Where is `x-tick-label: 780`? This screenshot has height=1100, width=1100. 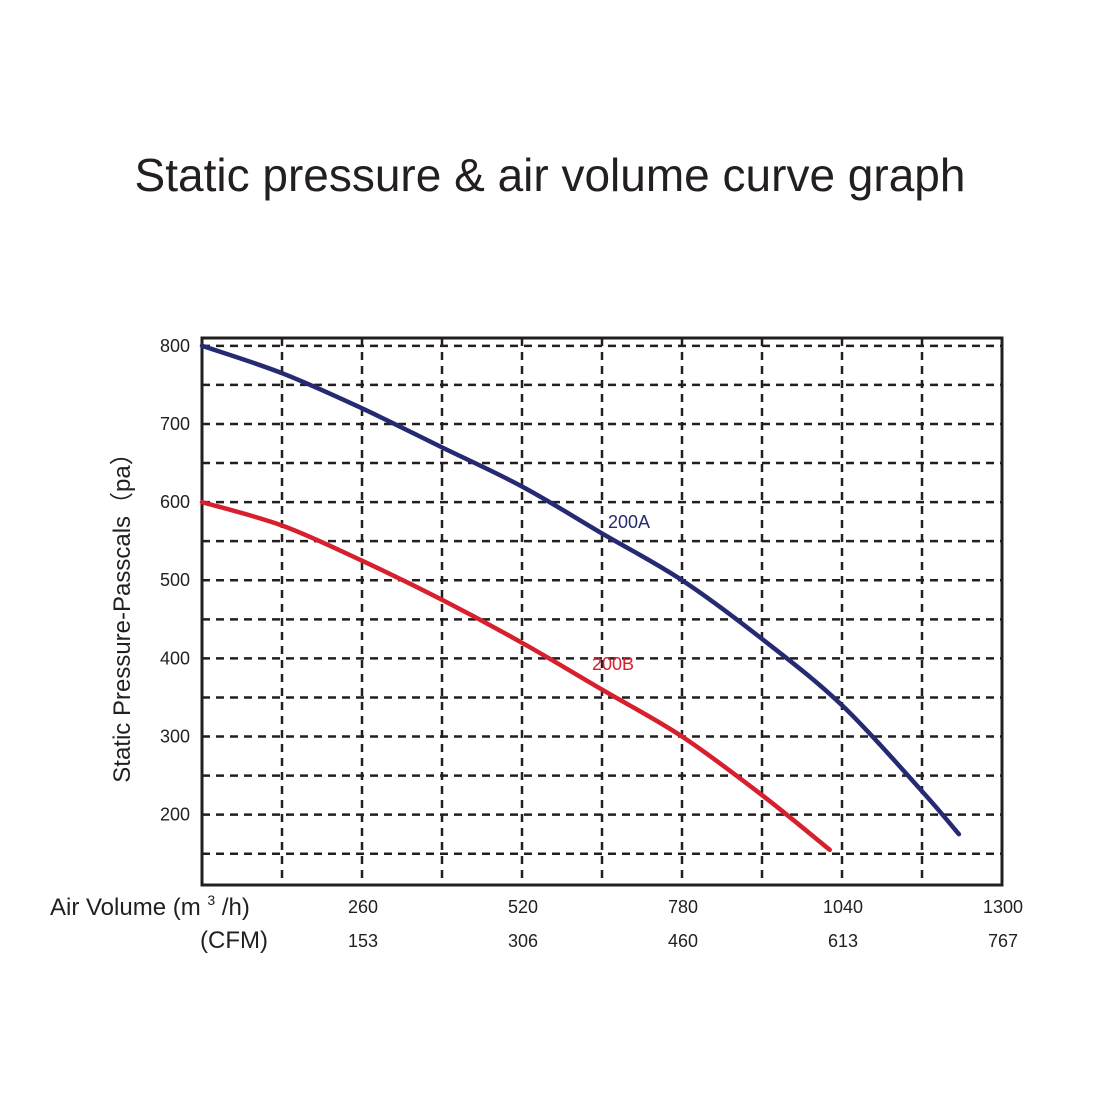
x-tick-label: 780 is located at coordinates (683, 907).